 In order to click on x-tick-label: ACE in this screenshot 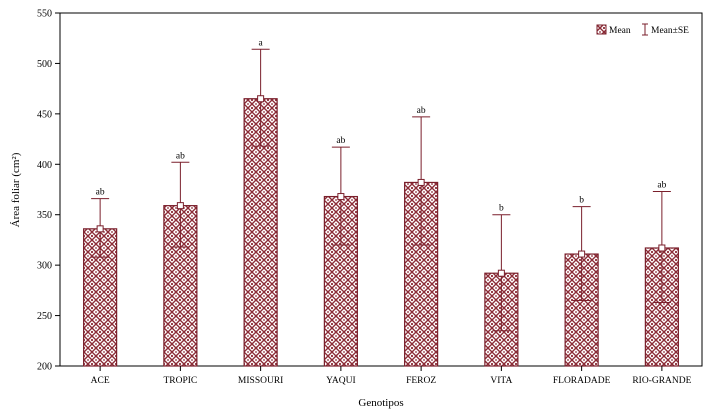, I will do `click(100, 381)`.